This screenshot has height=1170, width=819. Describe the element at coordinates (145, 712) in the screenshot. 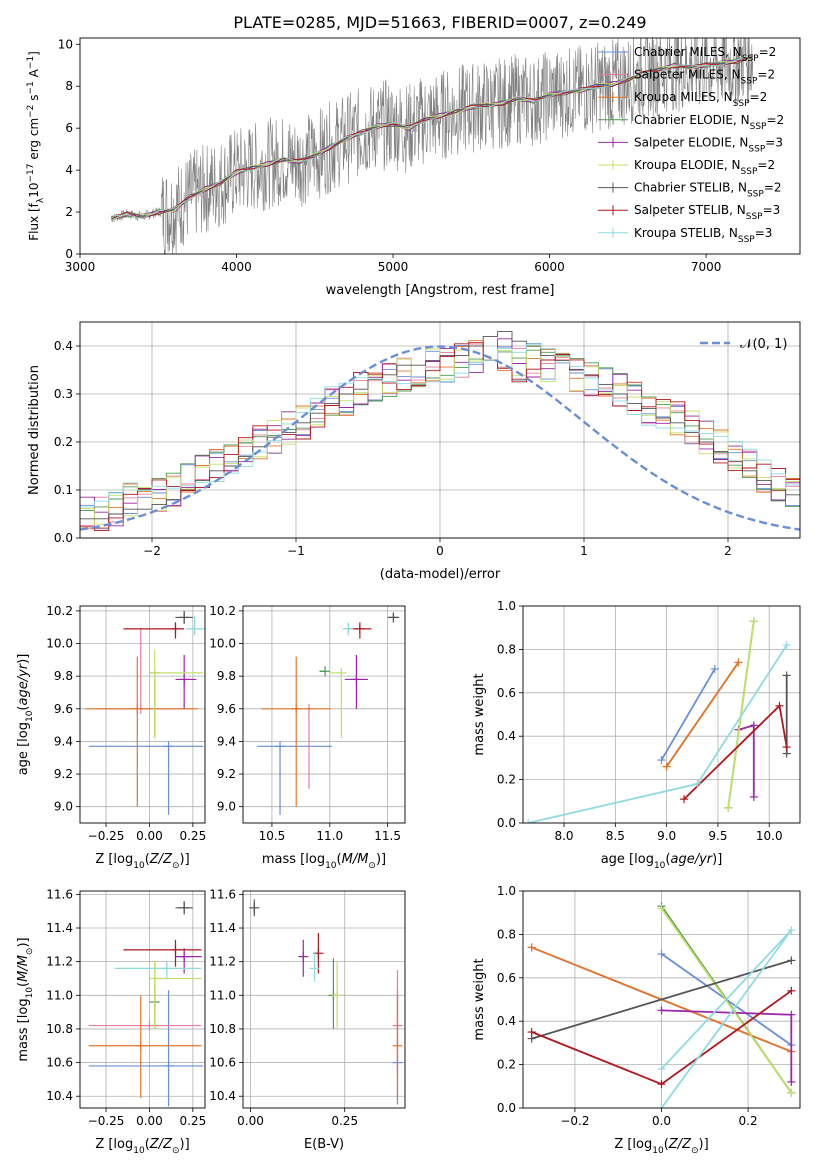

I see `age_vs_z-plot-area` at that location.